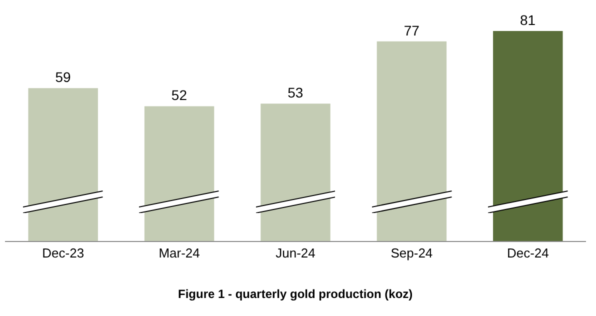 This screenshot has width=596, height=316. What do you see at coordinates (179, 95) in the screenshot?
I see `data-label: 52` at bounding box center [179, 95].